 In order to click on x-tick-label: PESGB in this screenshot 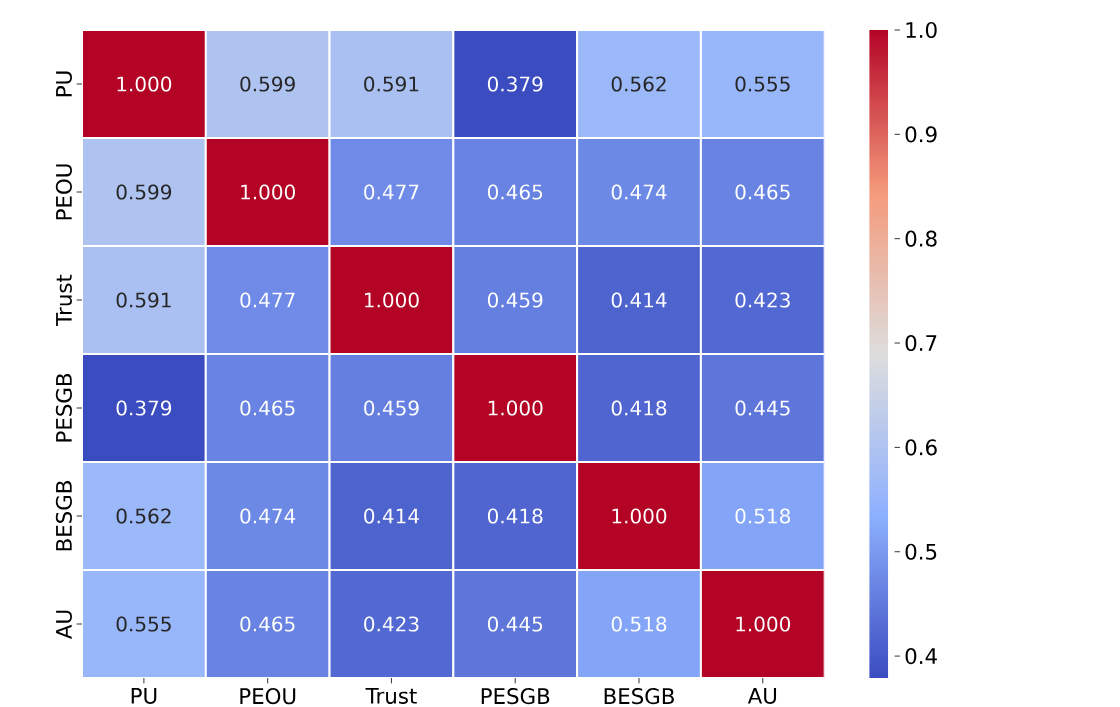, I will do `click(515, 696)`.